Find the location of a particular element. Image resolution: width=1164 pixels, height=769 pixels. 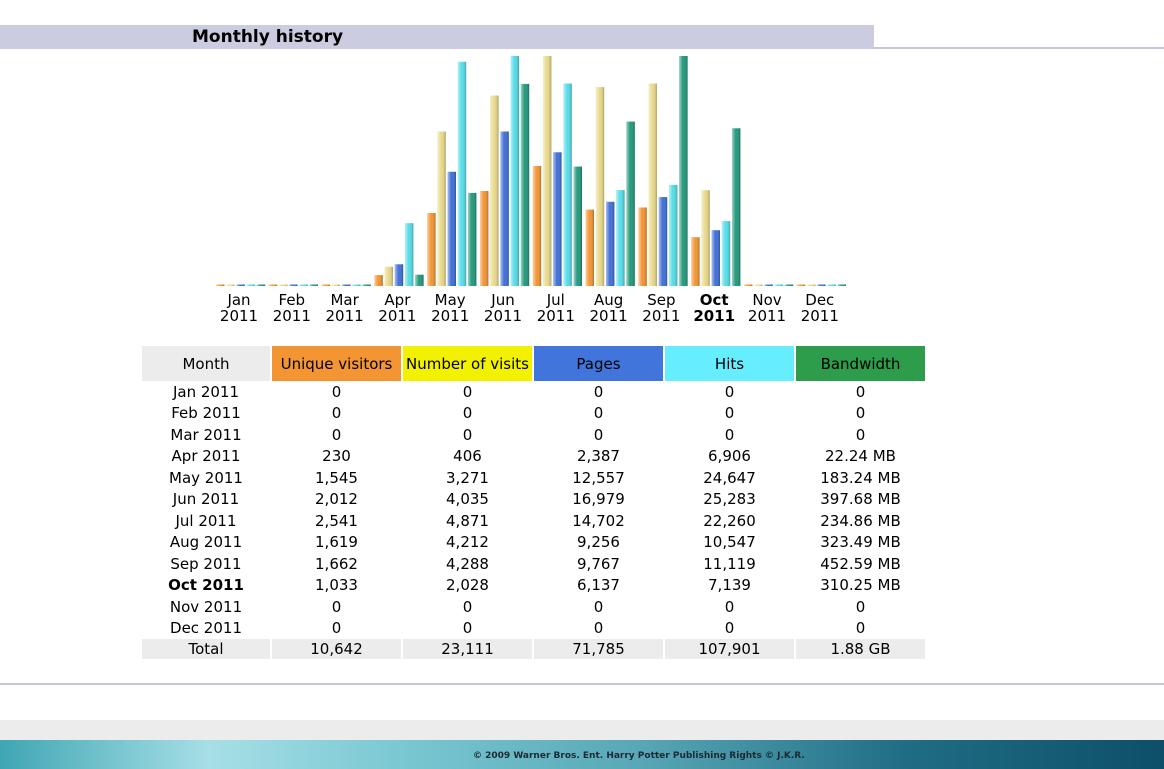

row-unique-visitors: 2,541 is located at coordinates (336, 520).